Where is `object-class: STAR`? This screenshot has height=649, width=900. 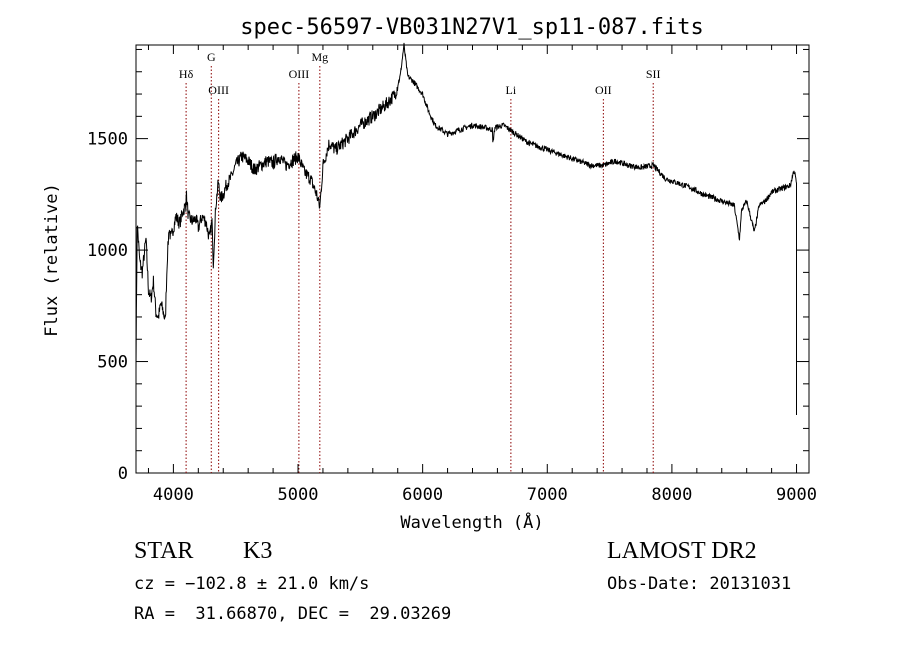 object-class: STAR is located at coordinates (164, 551).